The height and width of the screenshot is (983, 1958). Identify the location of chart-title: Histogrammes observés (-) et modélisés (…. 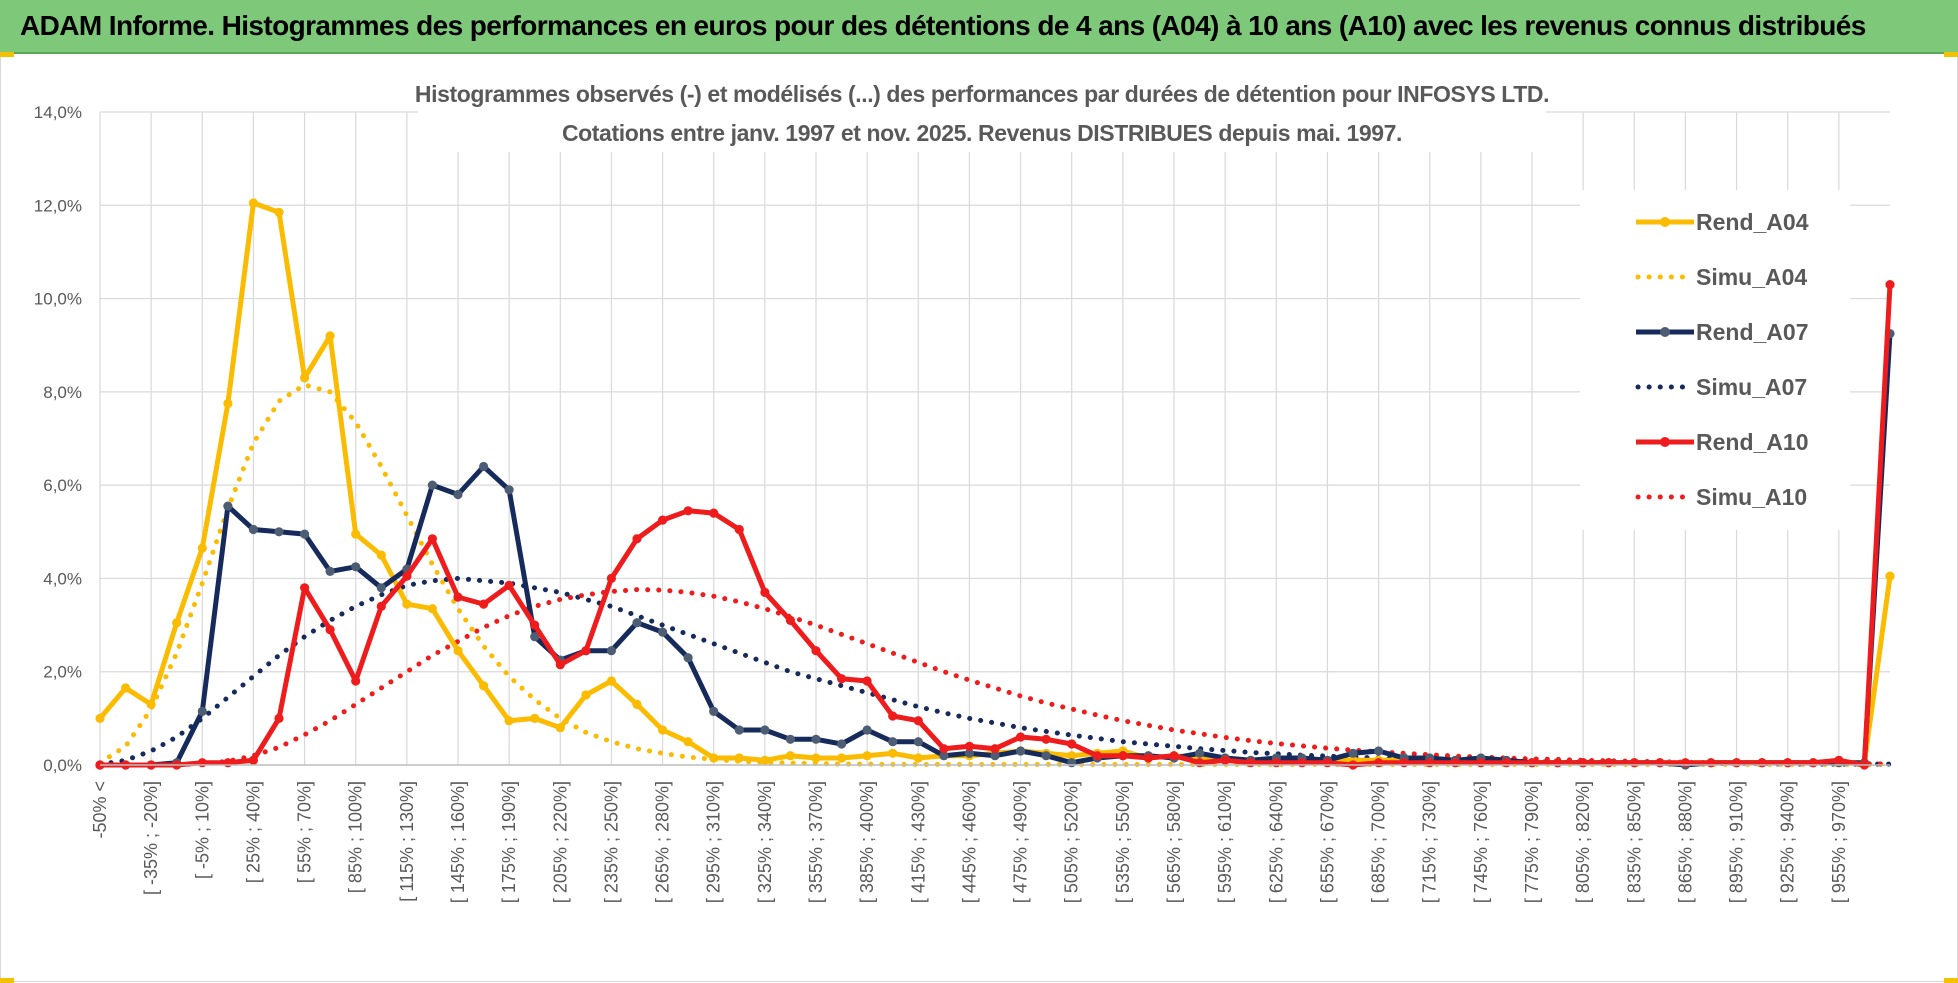
(982, 94).